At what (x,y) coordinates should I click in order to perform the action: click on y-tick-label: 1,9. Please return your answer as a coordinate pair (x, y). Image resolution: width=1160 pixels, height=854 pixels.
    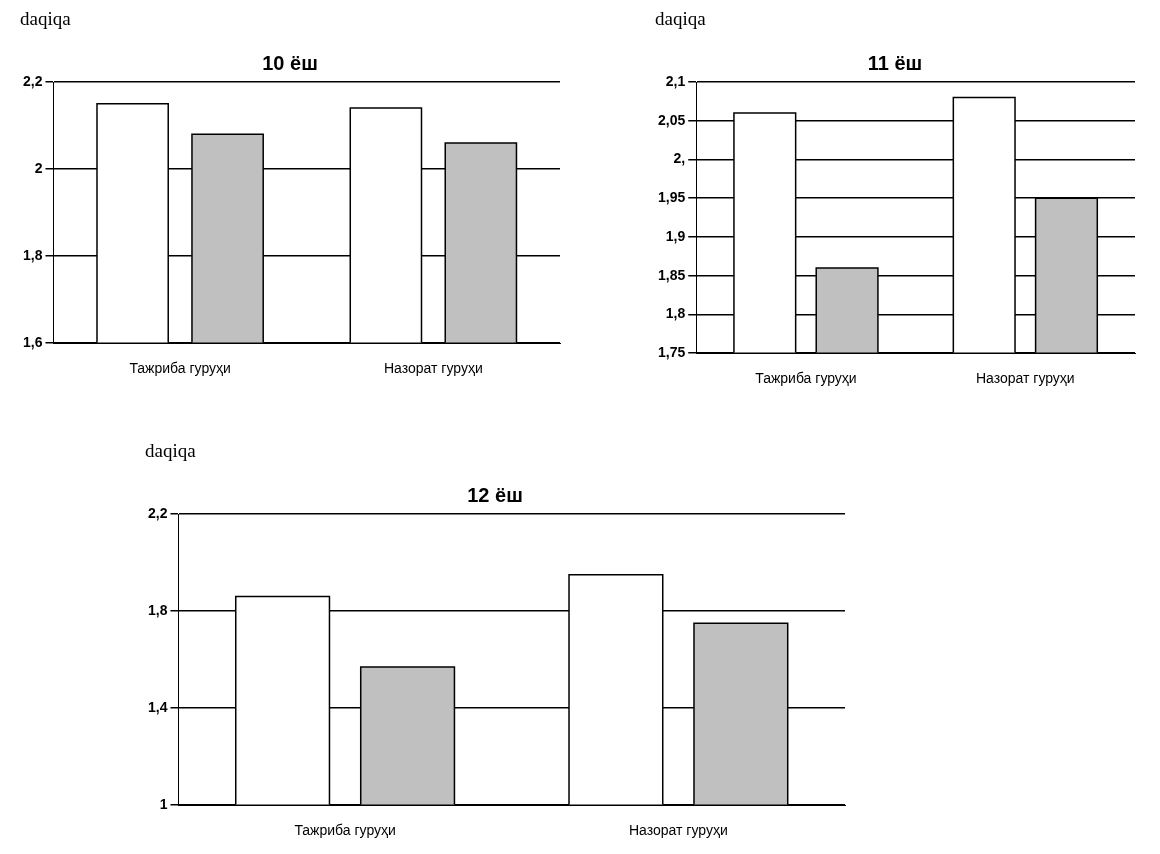
    Looking at the image, I should click on (675, 235).